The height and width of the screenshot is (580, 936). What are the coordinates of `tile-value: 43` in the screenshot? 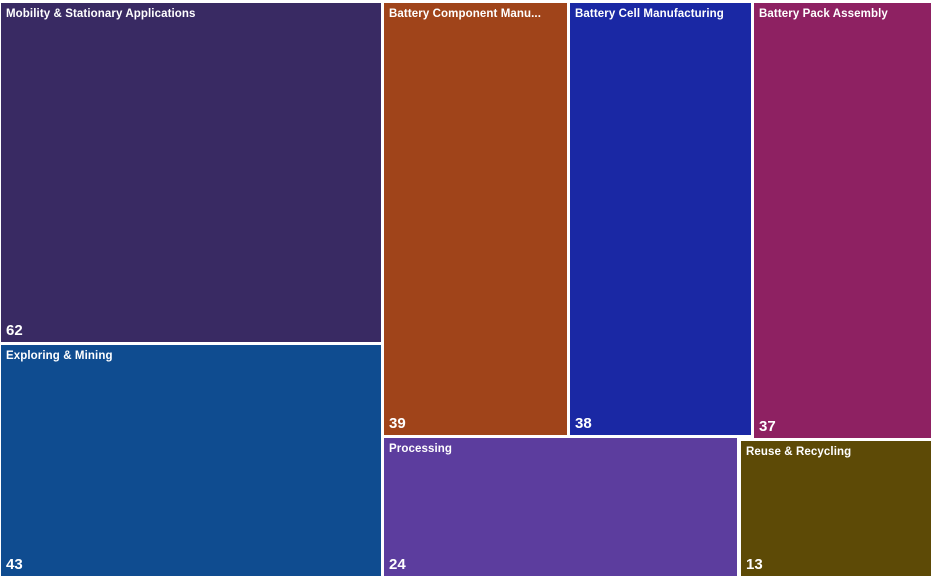 It's located at (14, 564).